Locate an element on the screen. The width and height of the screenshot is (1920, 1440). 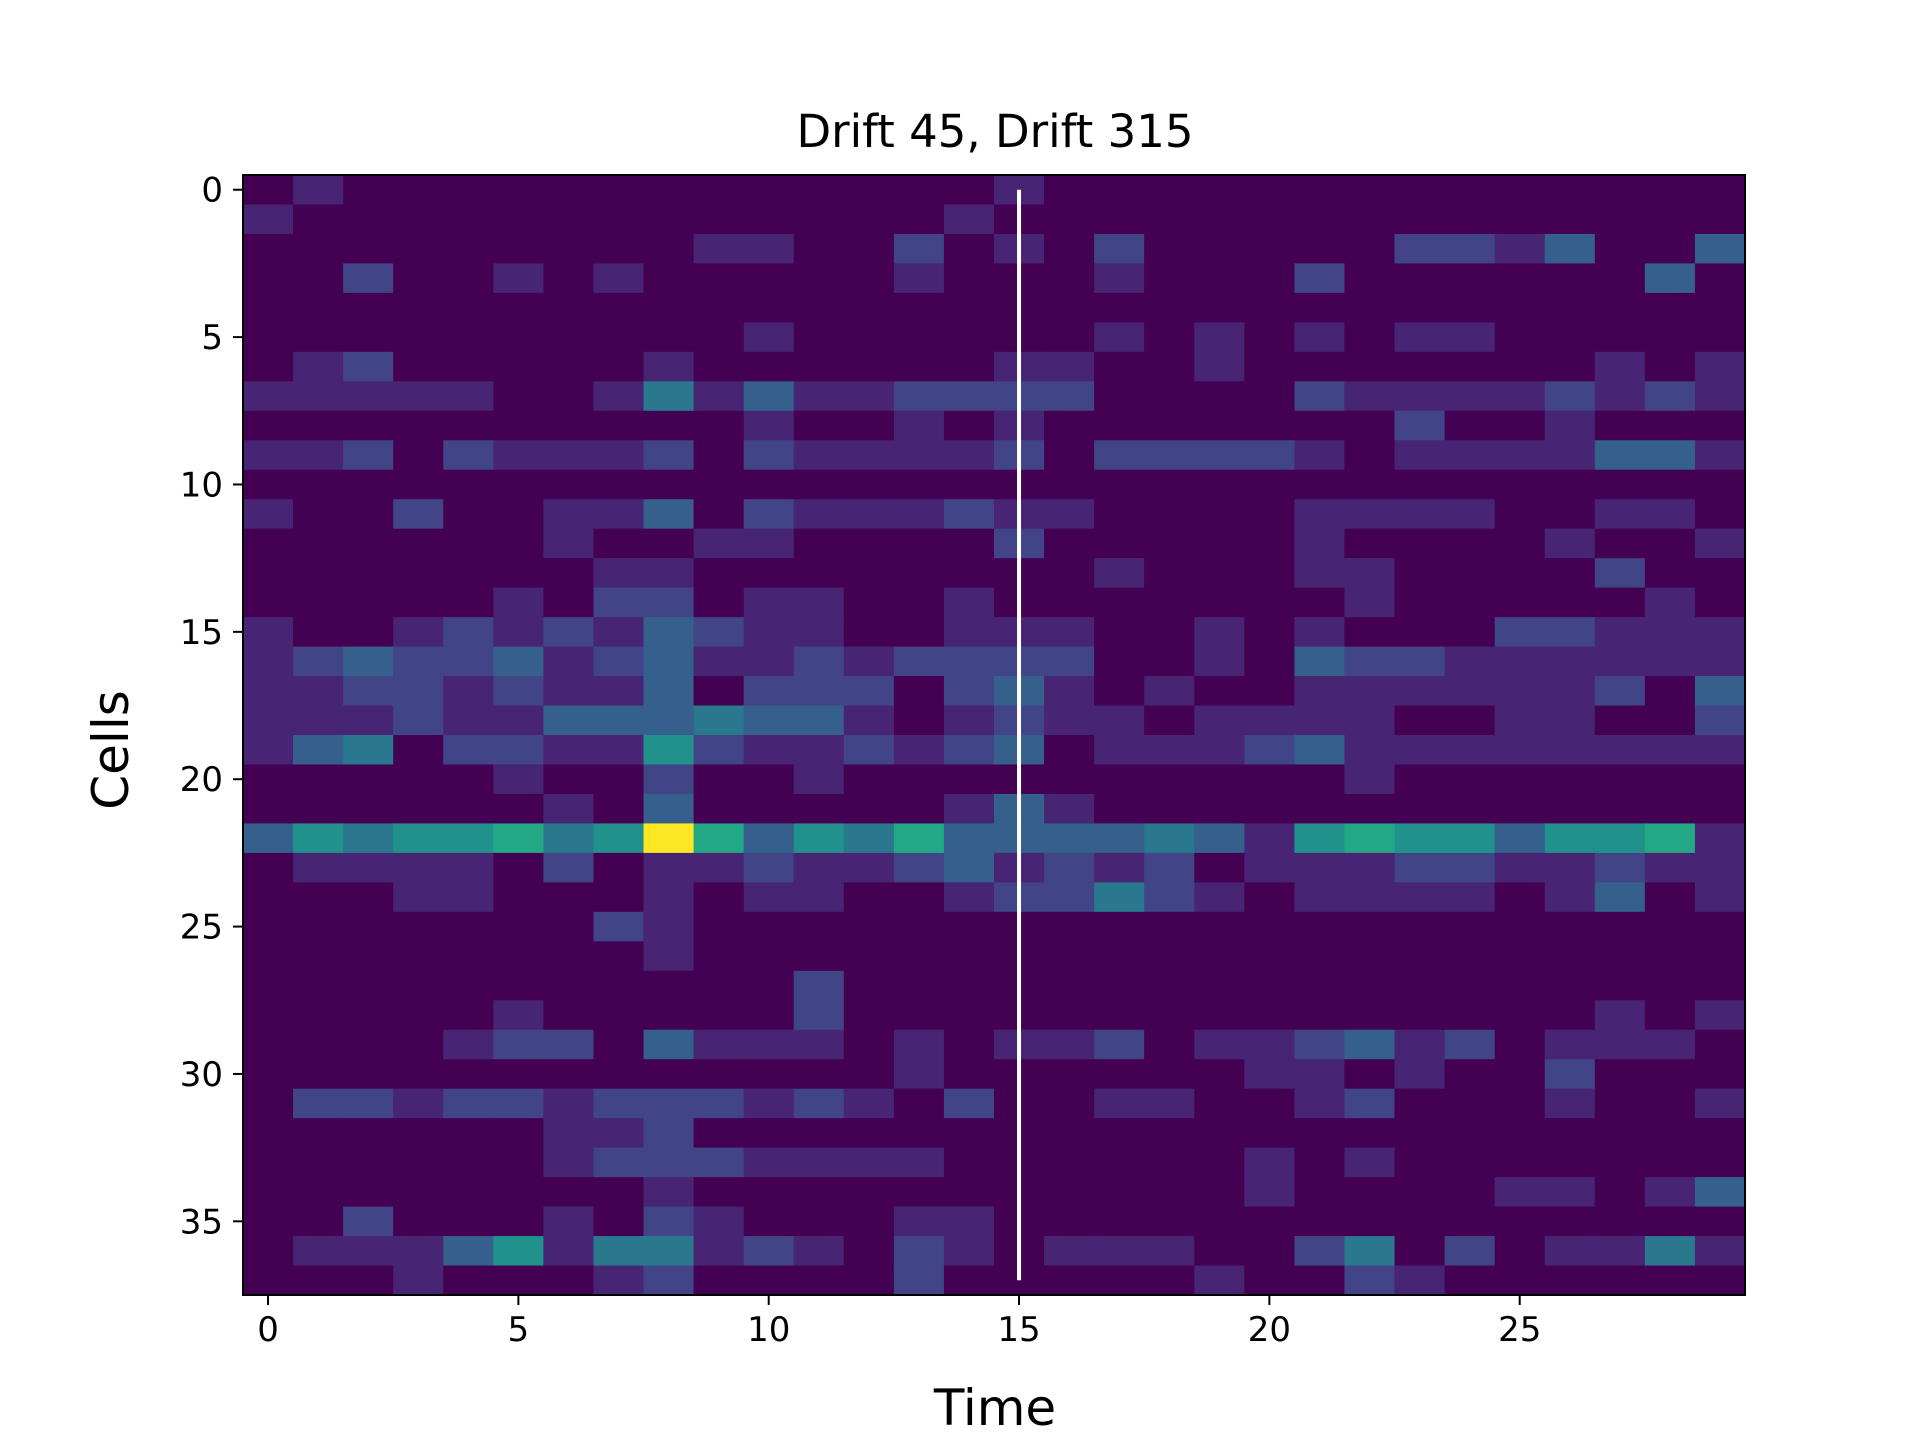
x-tick-label: 0 is located at coordinates (268, 1330).